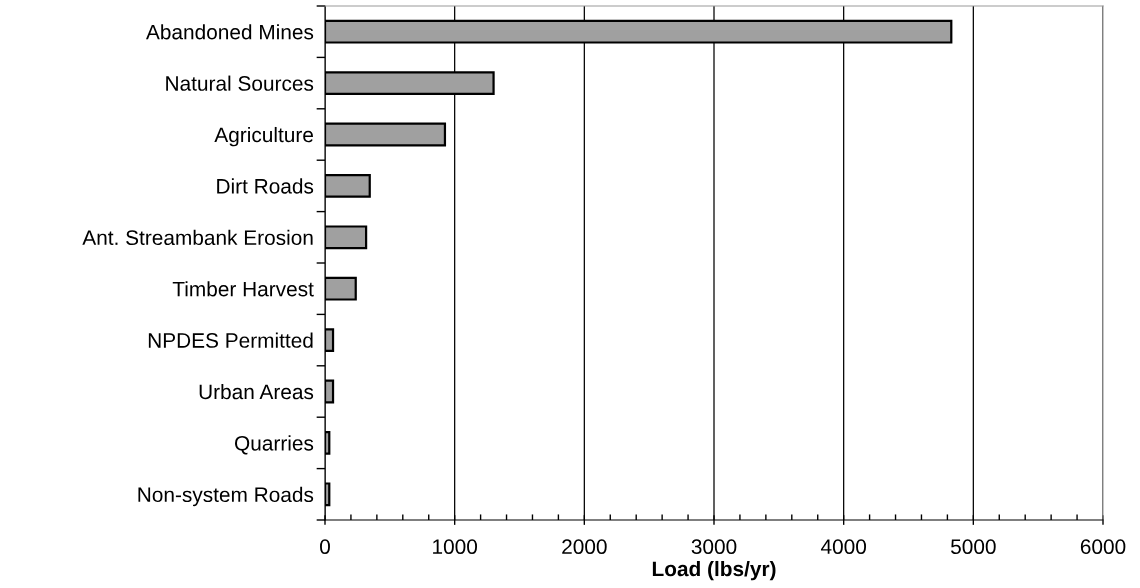 The width and height of the screenshot is (1140, 588). I want to click on y-tick-label: Urban Areas, so click(256, 391).